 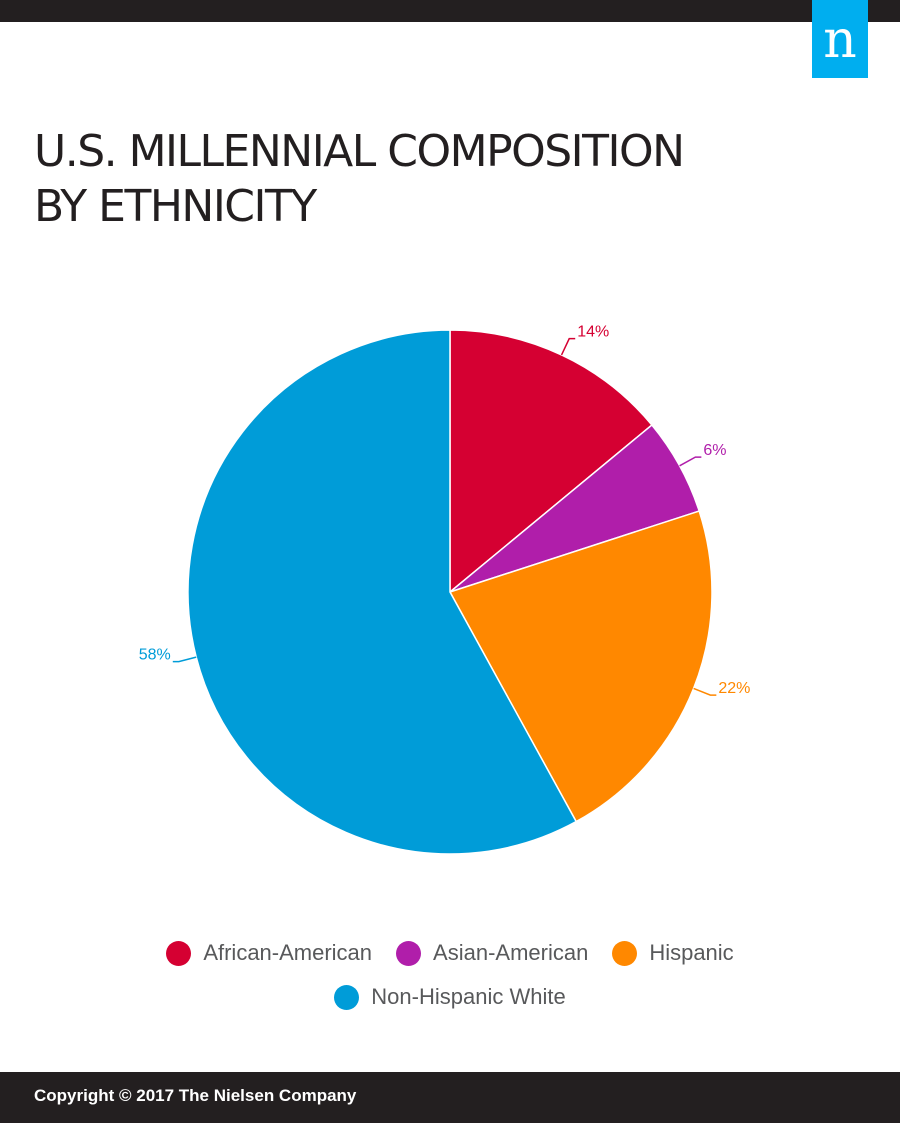 I want to click on legend-item-asian-american: Asian-American, so click(x=492, y=953).